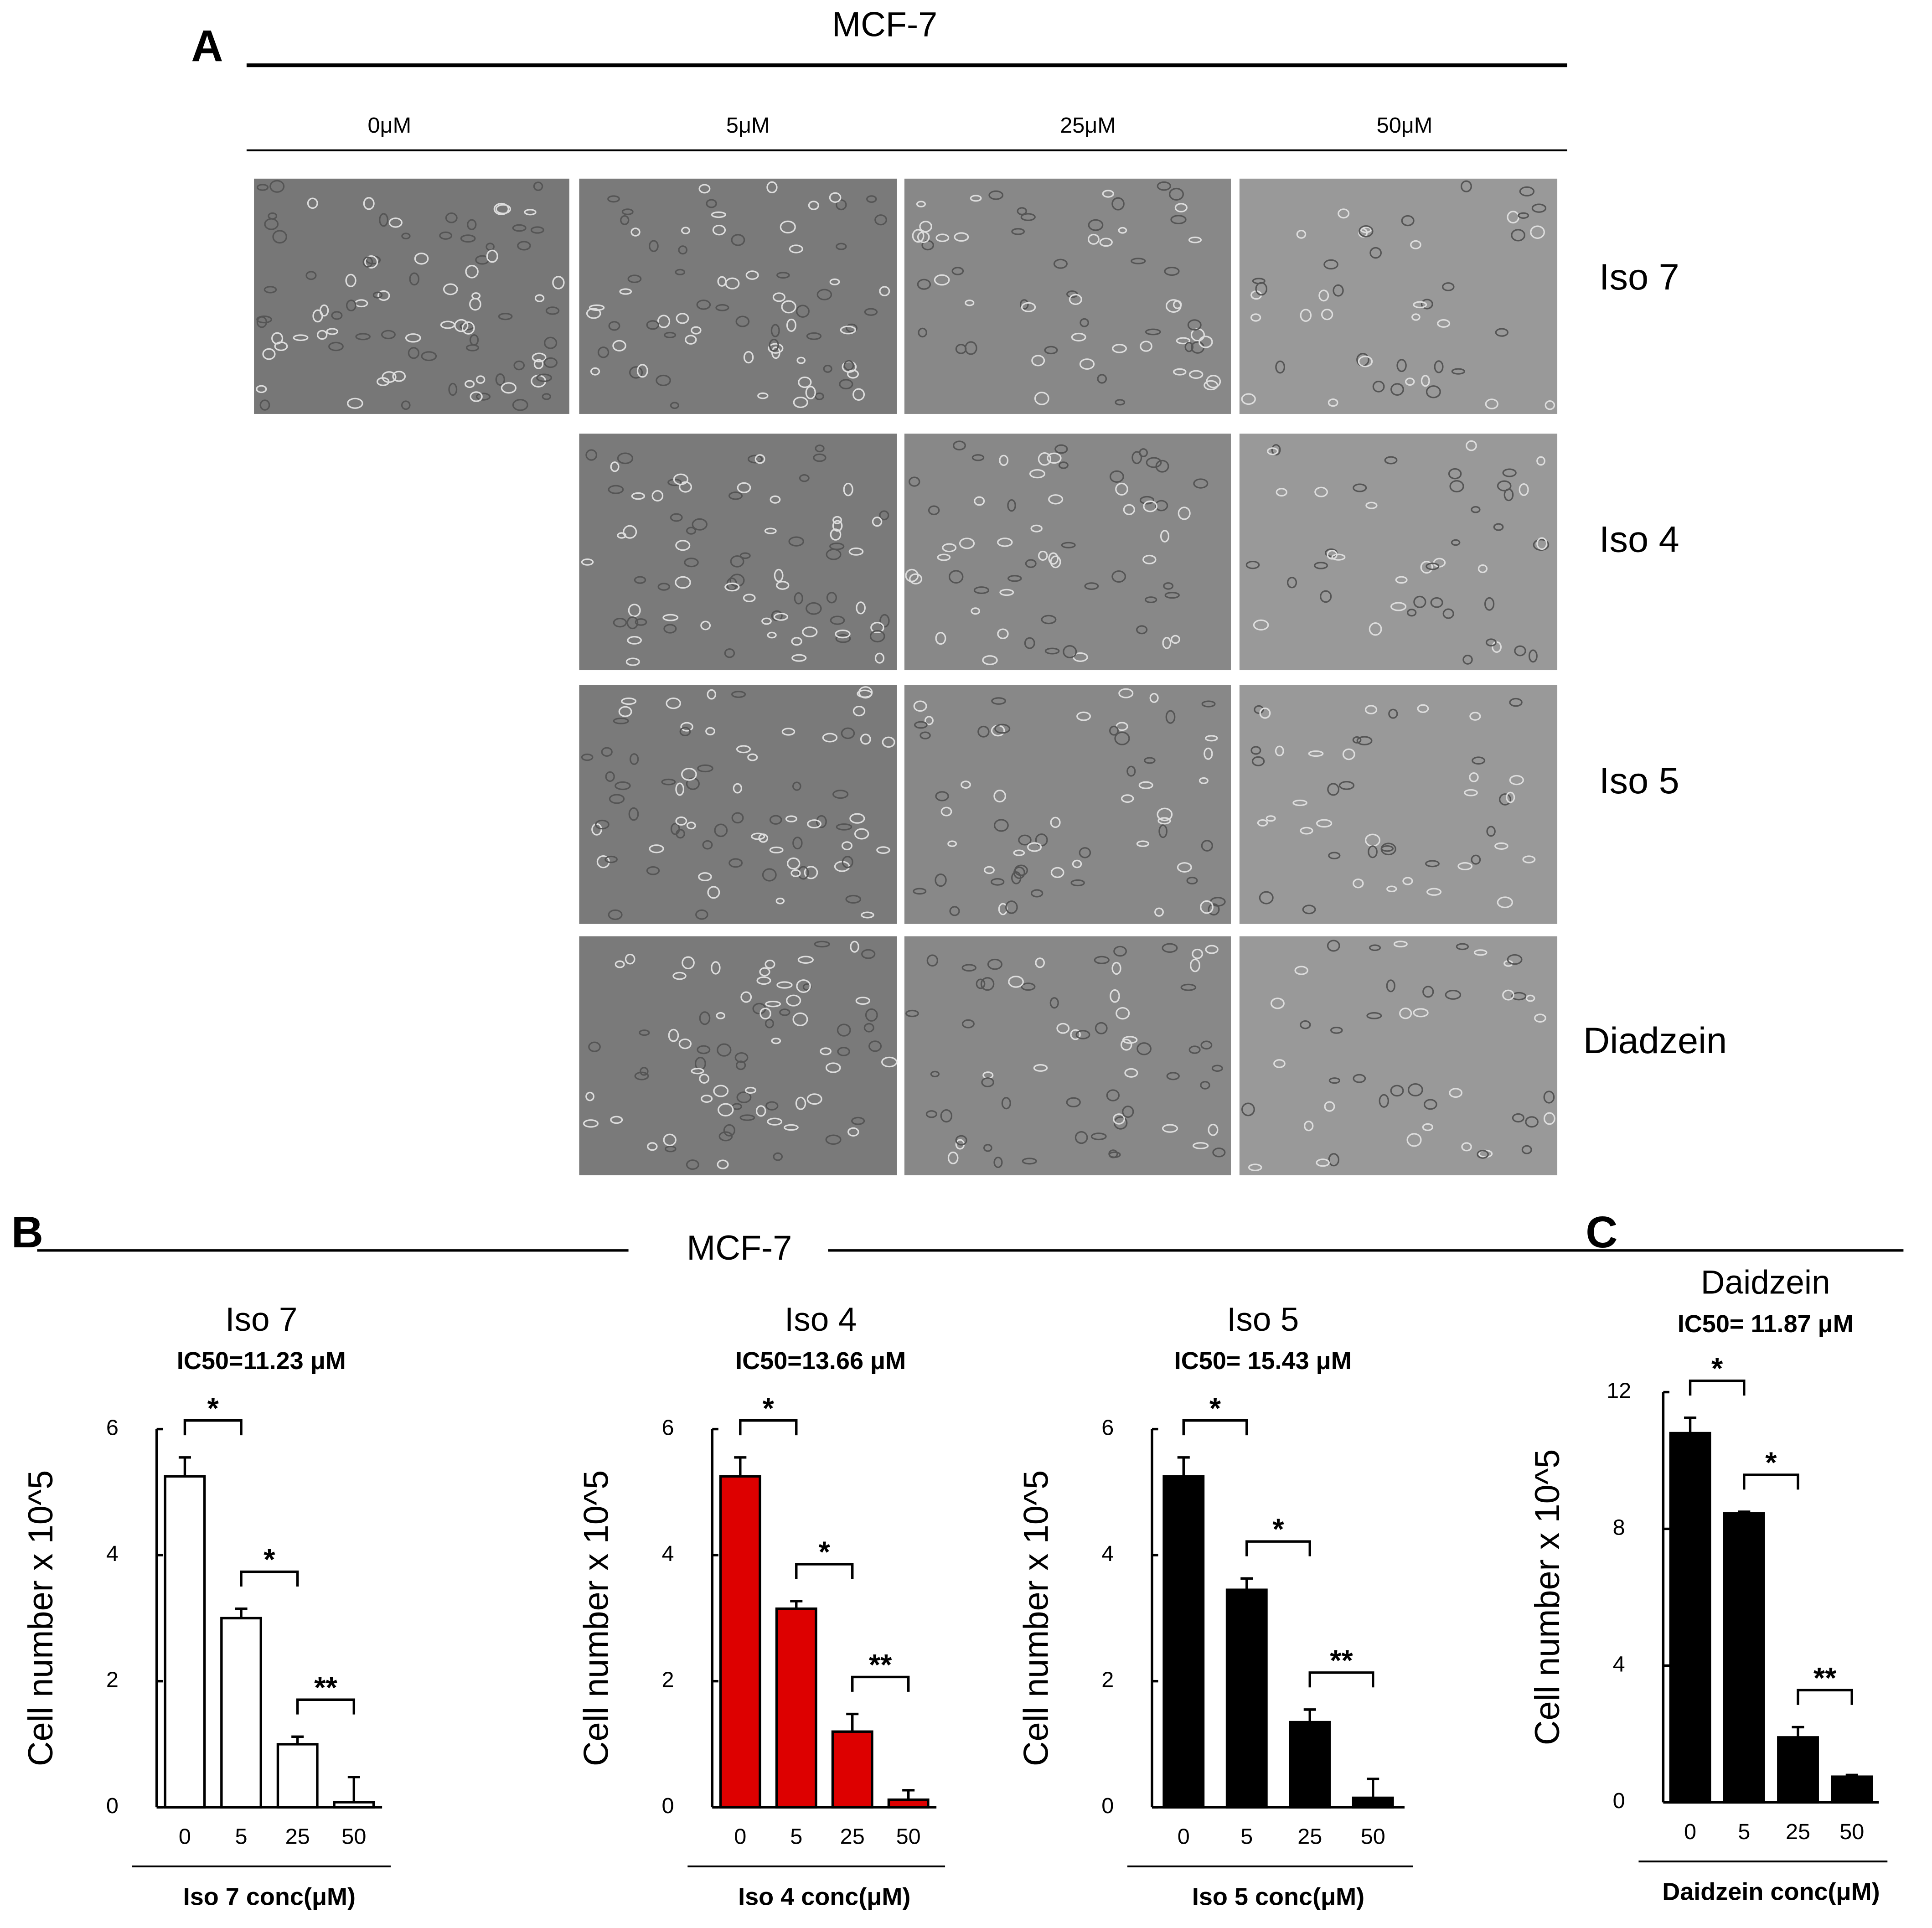 The width and height of the screenshot is (1932, 1928). Describe the element at coordinates (1246, 1699) in the screenshot. I see `bar` at that location.